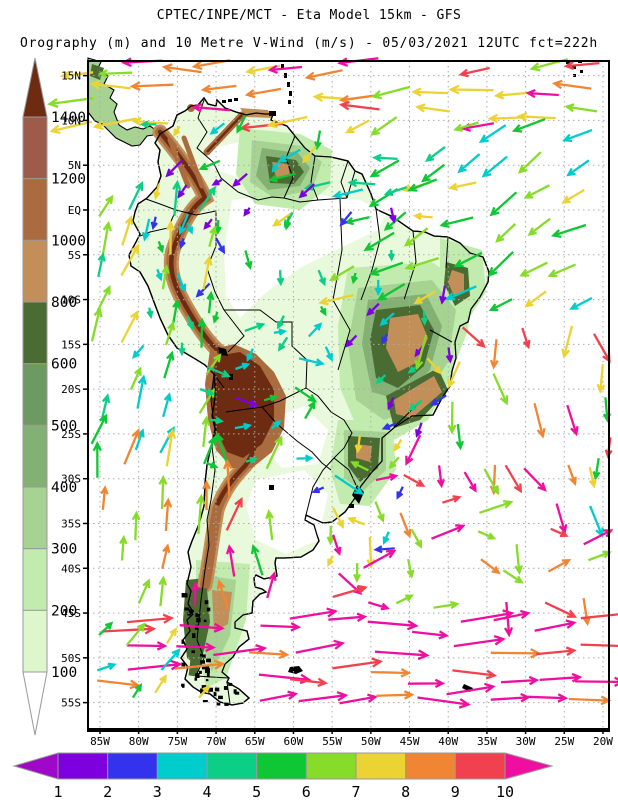  What do you see at coordinates (71, 434) in the screenshot?
I see `lat-label: 25S` at bounding box center [71, 434].